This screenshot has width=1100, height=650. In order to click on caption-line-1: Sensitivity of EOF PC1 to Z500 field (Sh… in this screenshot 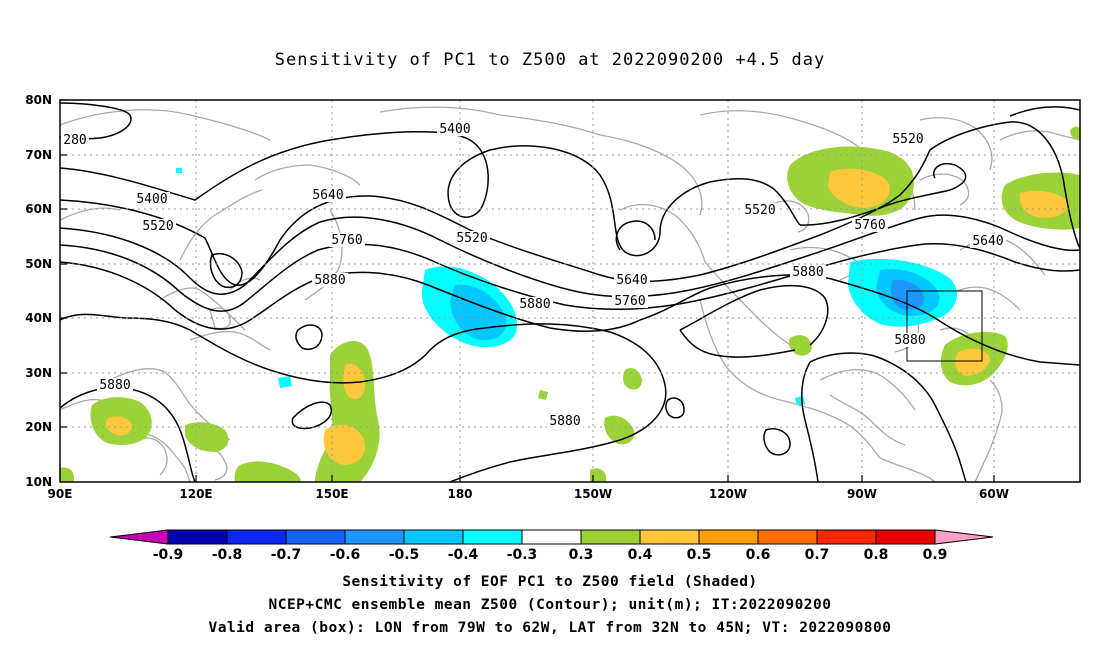, I will do `click(550, 582)`.